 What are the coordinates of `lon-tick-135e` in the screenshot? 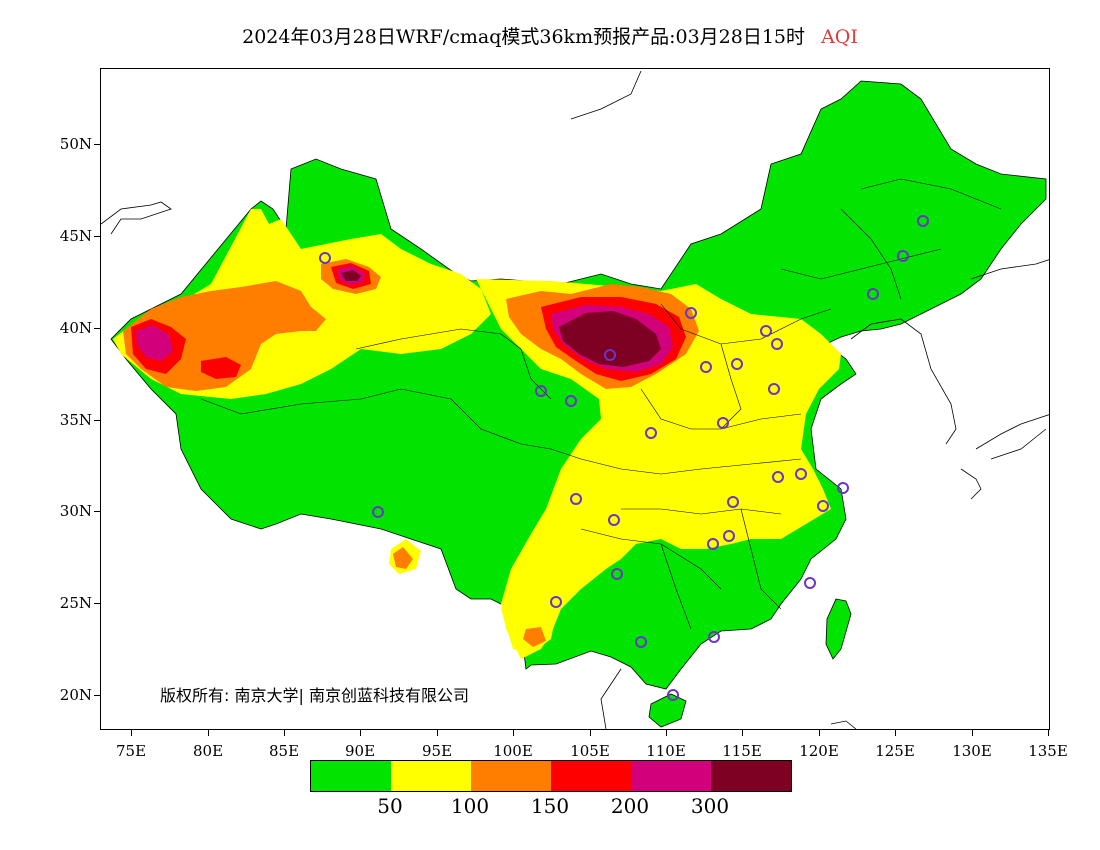 It's located at (1048, 733).